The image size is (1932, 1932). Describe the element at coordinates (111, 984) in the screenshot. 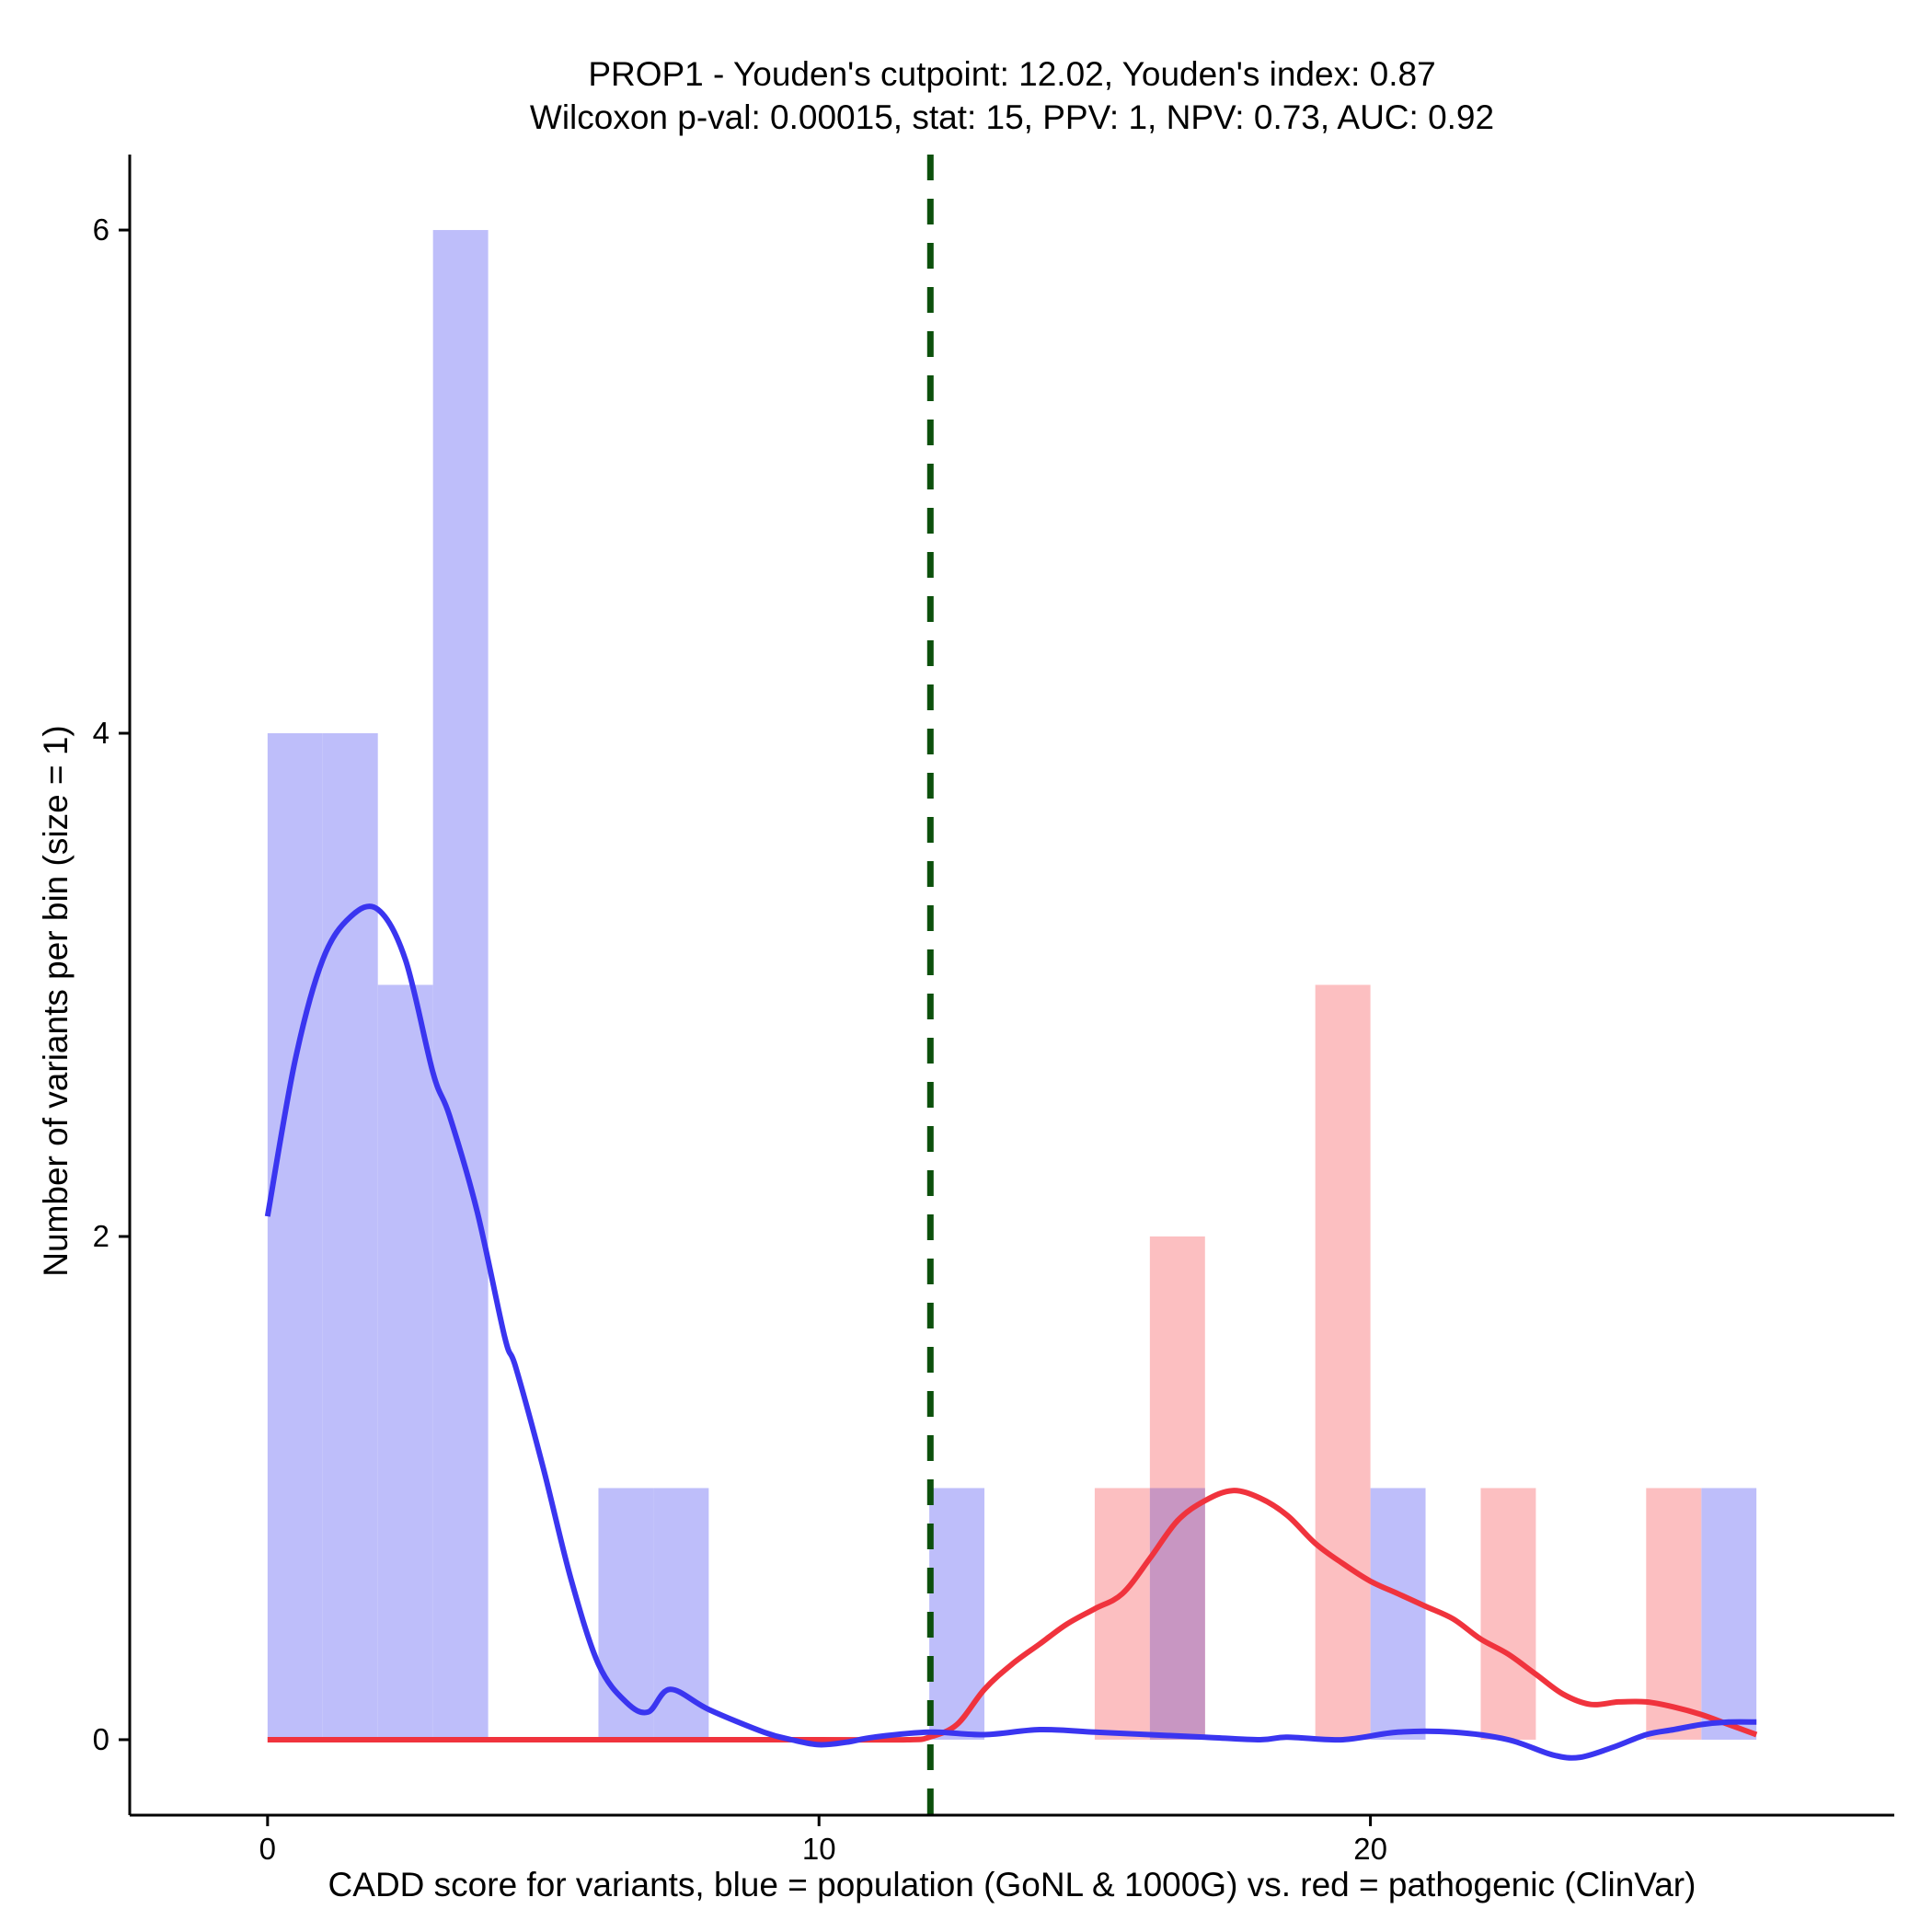

I see `y-axis-ticks: 0 2 4 6` at that location.